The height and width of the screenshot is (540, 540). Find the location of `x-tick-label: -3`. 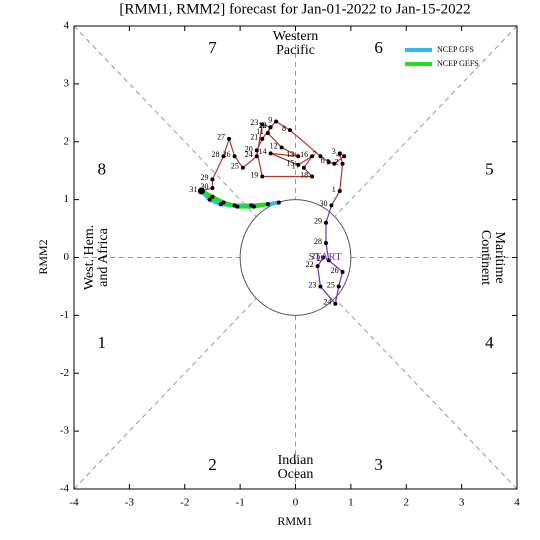

x-tick-label: -3 is located at coordinates (130, 503).